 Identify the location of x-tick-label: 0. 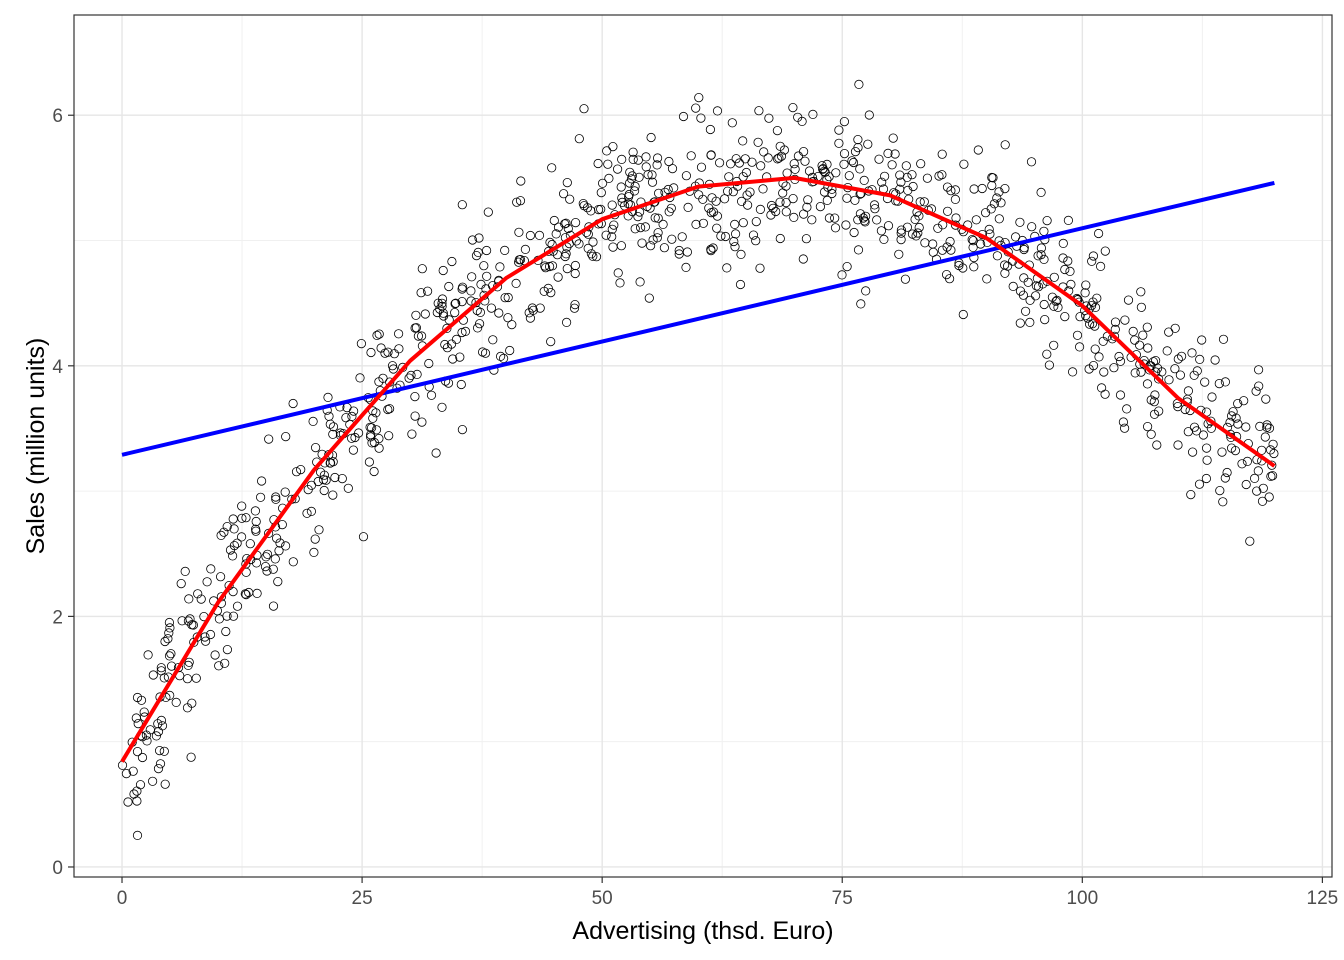
(122, 898).